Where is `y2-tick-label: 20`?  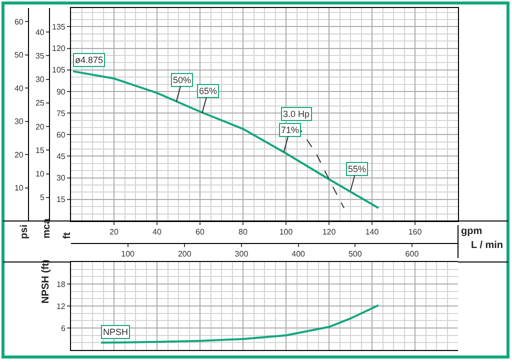 y2-tick-label: 20 is located at coordinates (40, 127).